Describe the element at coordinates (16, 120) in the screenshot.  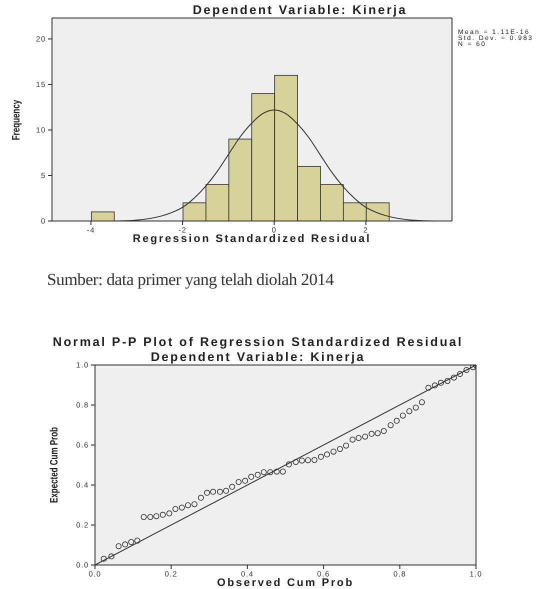
I see `y-axis-title: Frequency` at that location.